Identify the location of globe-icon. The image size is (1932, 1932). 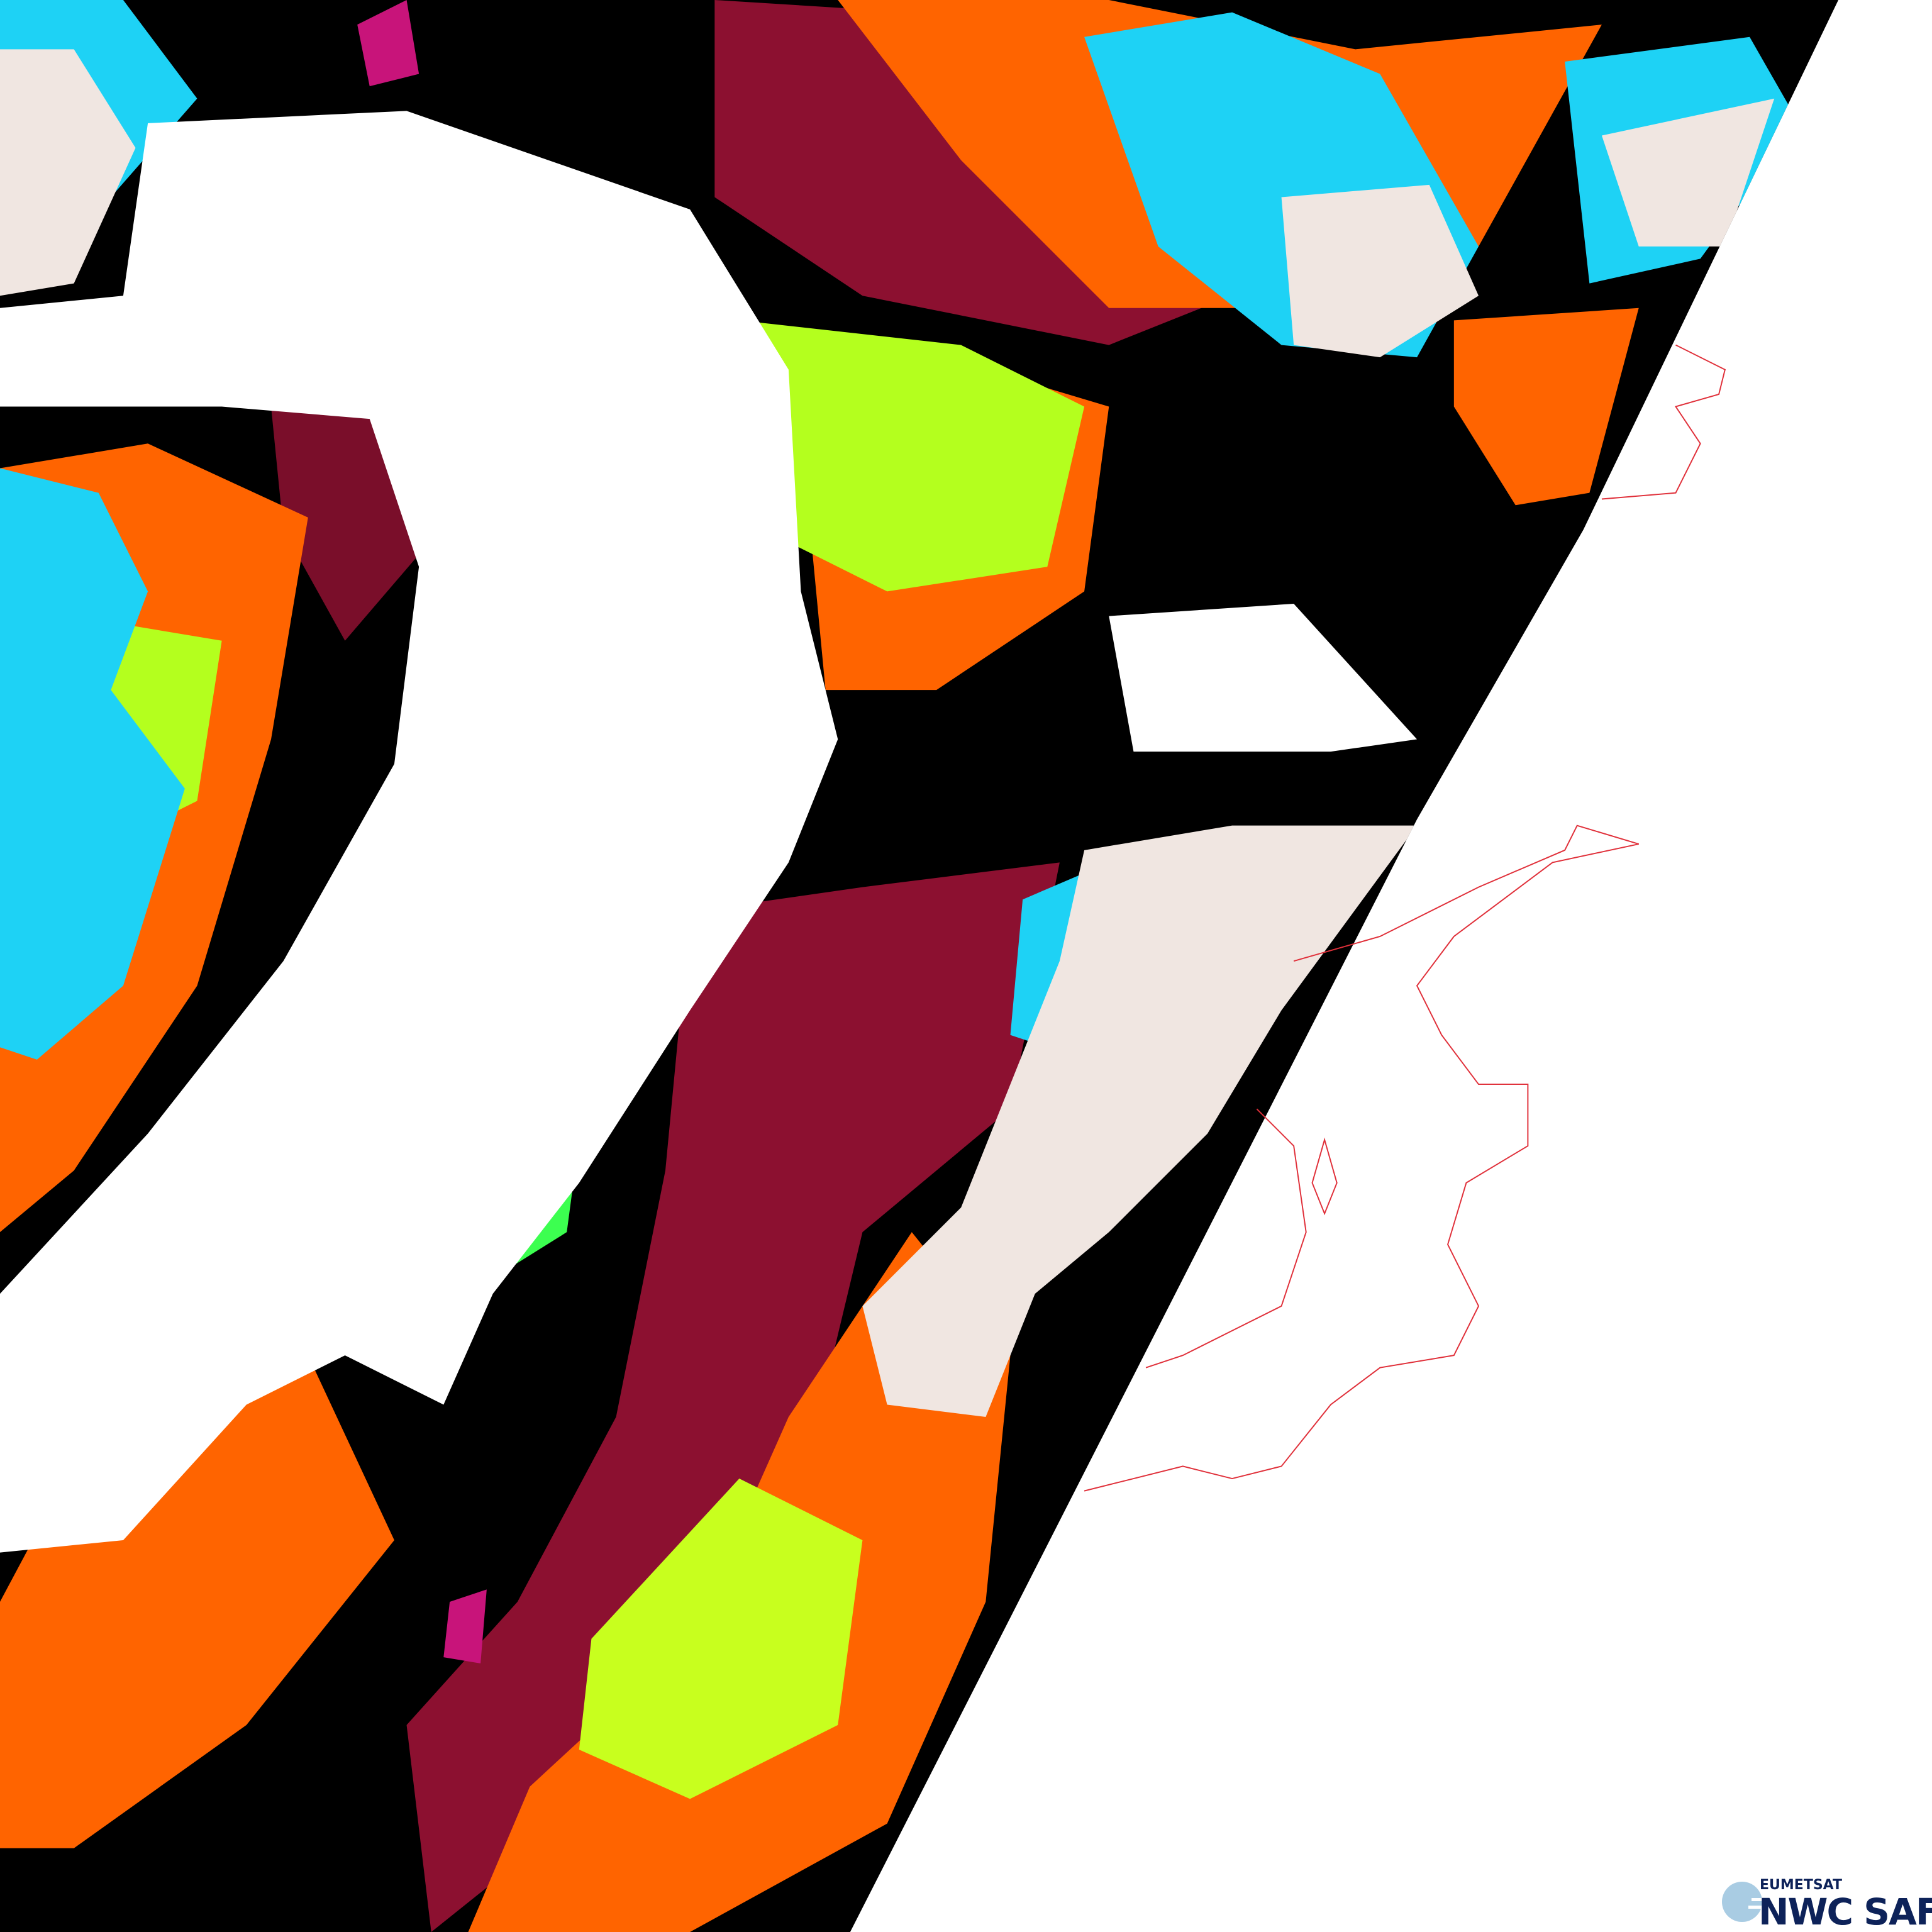
(1742, 1902).